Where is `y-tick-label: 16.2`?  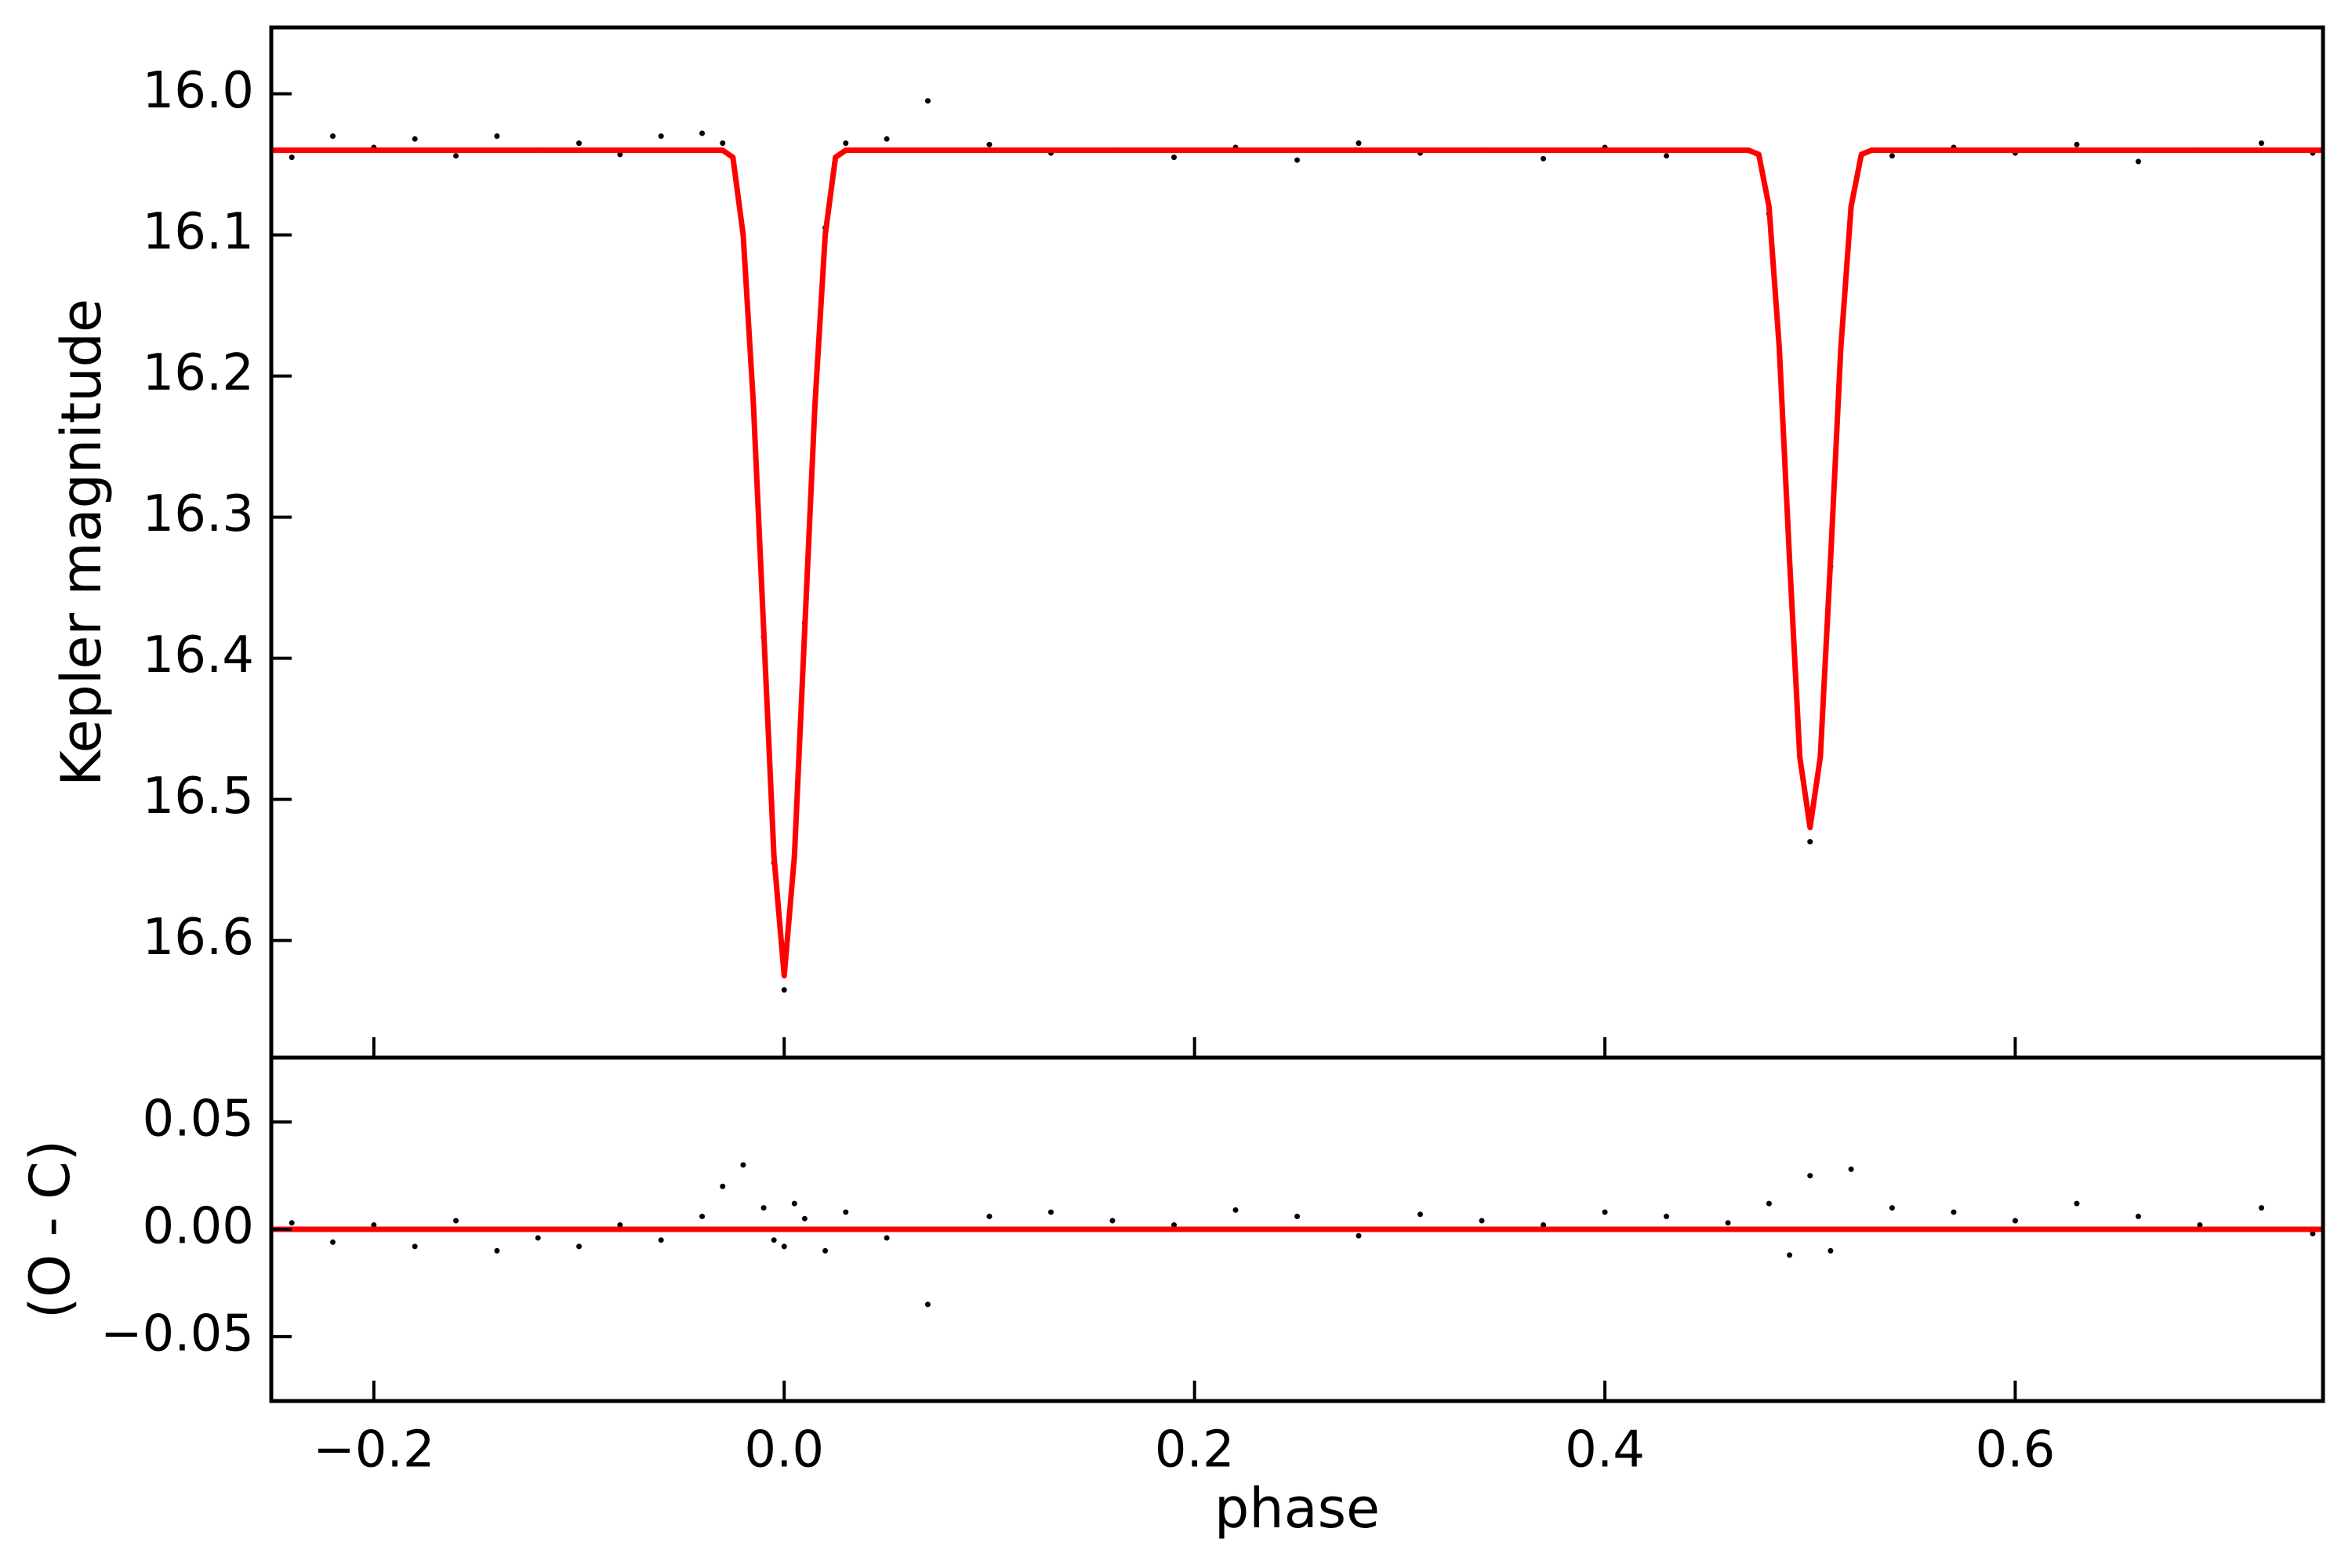
y-tick-label: 16.2 is located at coordinates (199, 373).